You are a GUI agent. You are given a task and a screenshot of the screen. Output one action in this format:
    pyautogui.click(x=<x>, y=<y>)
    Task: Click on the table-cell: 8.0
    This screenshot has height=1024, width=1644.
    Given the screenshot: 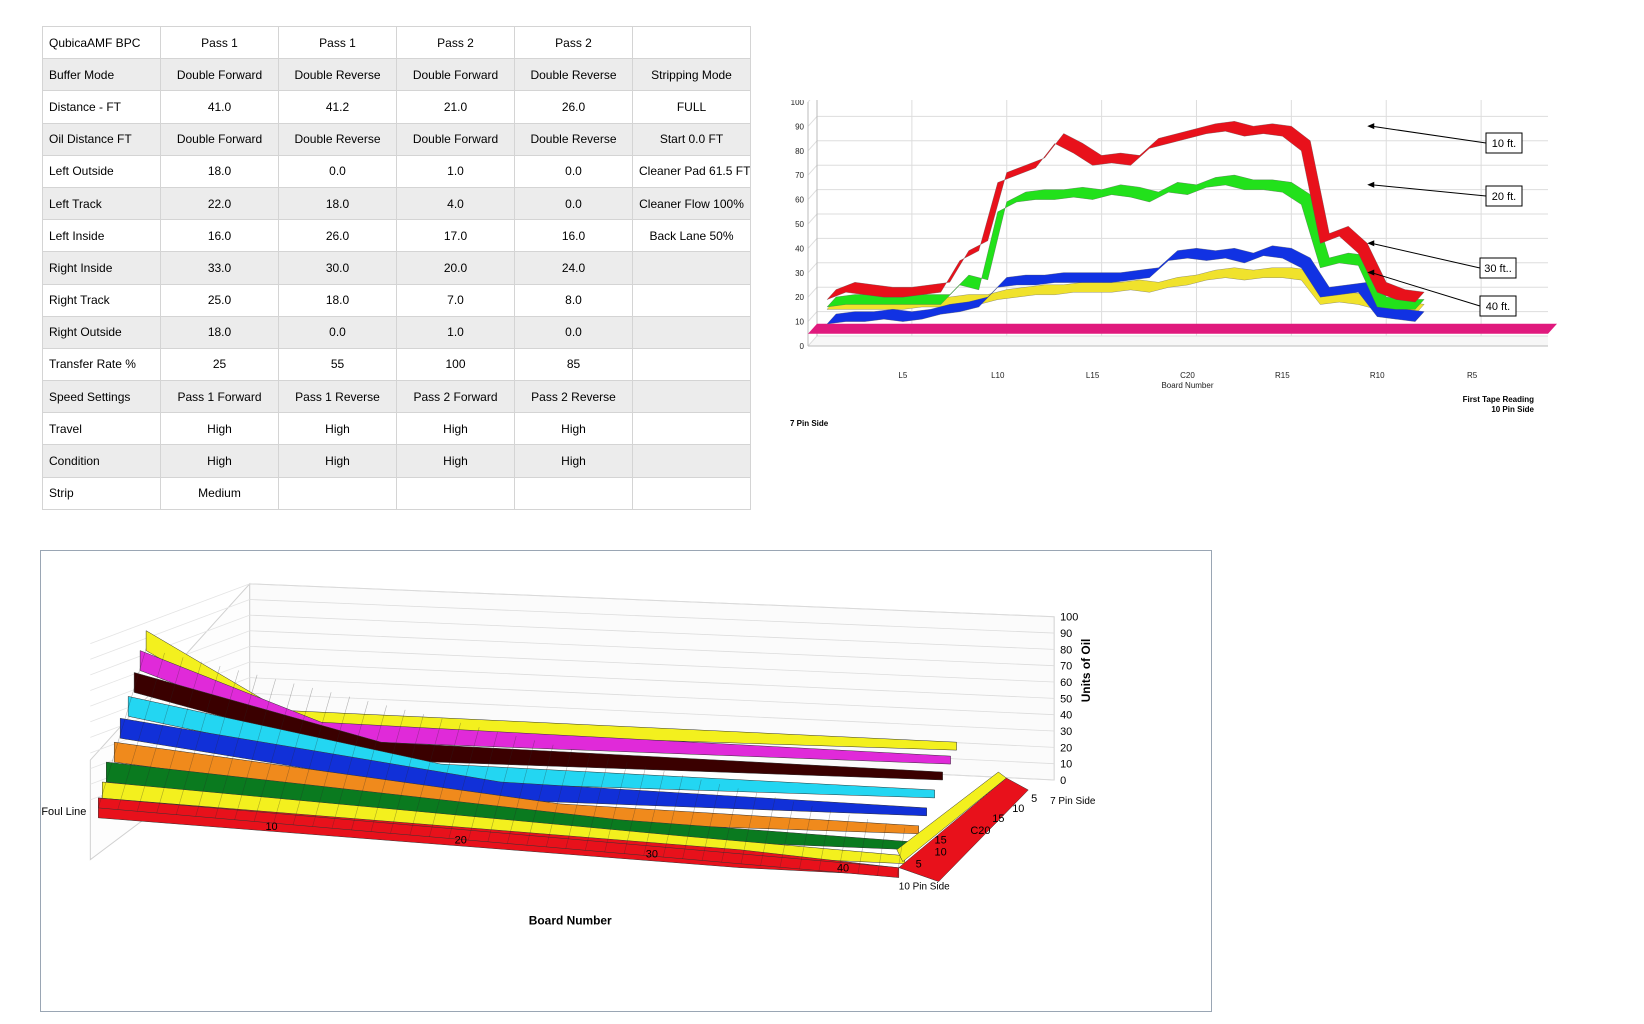 What is the action you would take?
    pyautogui.click(x=573, y=300)
    